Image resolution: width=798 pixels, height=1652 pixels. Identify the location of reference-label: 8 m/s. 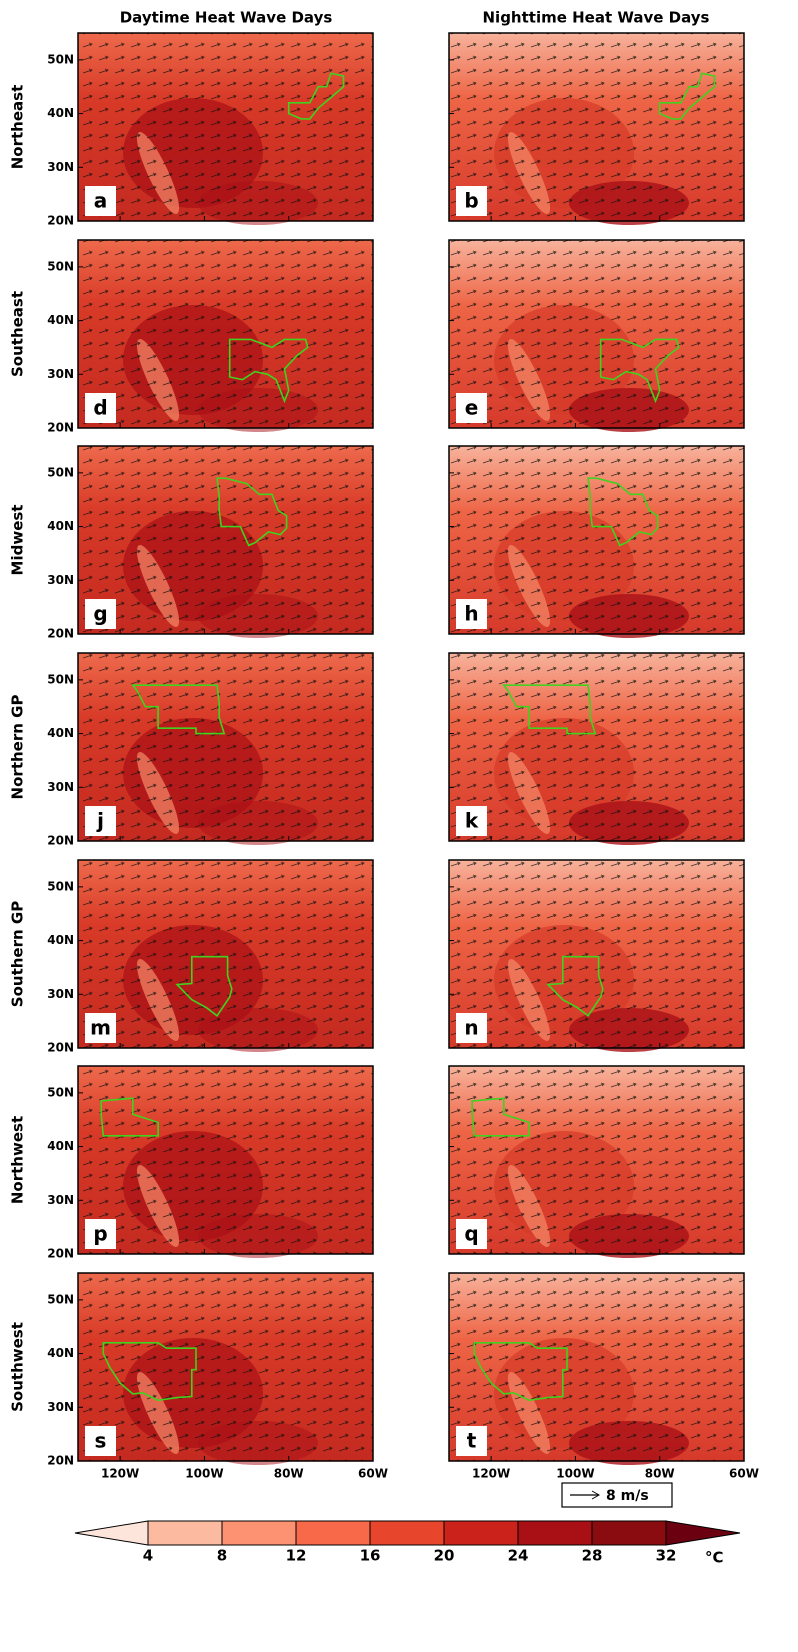
(627, 1496).